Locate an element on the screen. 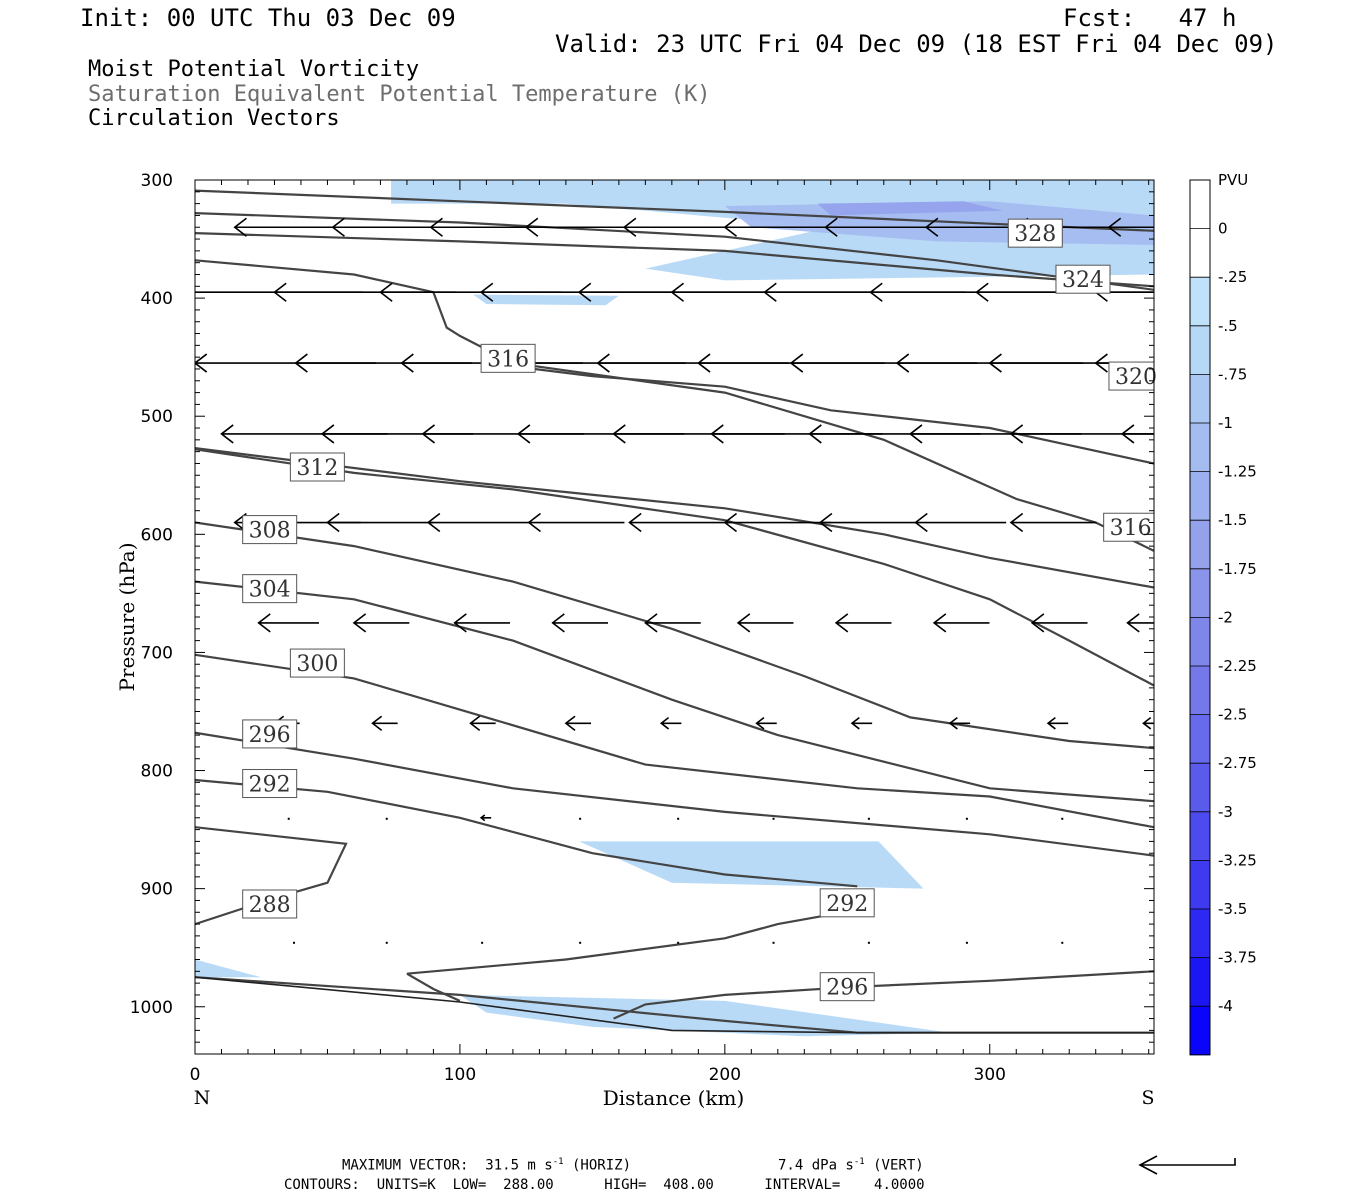 The image size is (1350, 1200). colorbar-label-11: -2.75 is located at coordinates (1237, 763).